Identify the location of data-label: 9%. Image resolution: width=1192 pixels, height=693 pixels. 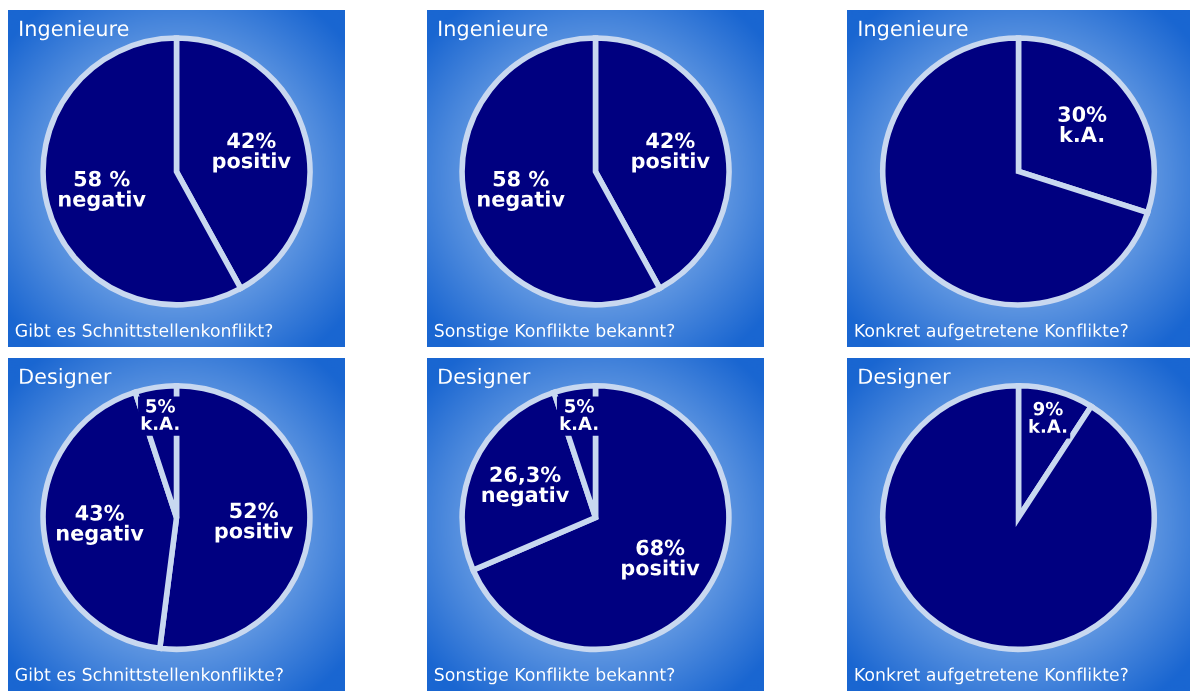
(1048, 408).